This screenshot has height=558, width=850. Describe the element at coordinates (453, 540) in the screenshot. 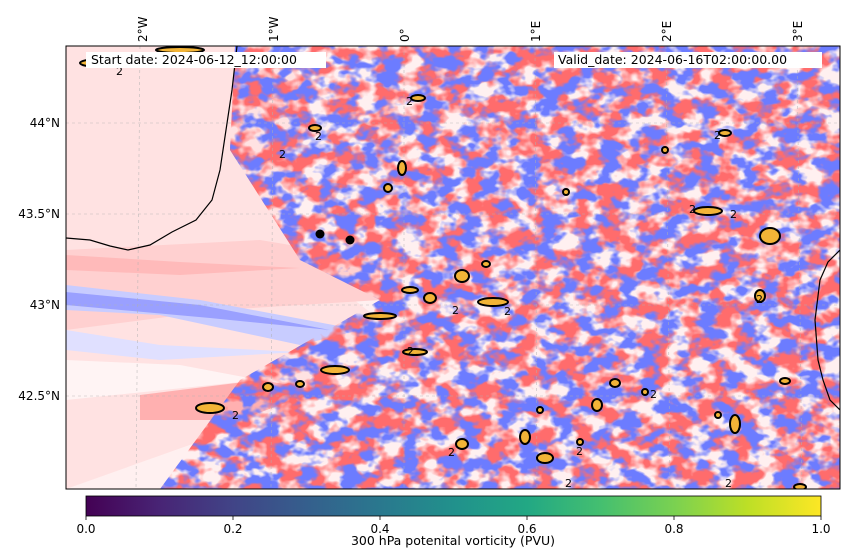

I see `colorbar-label: 300 hPa potenital vorticity (PVU)` at that location.